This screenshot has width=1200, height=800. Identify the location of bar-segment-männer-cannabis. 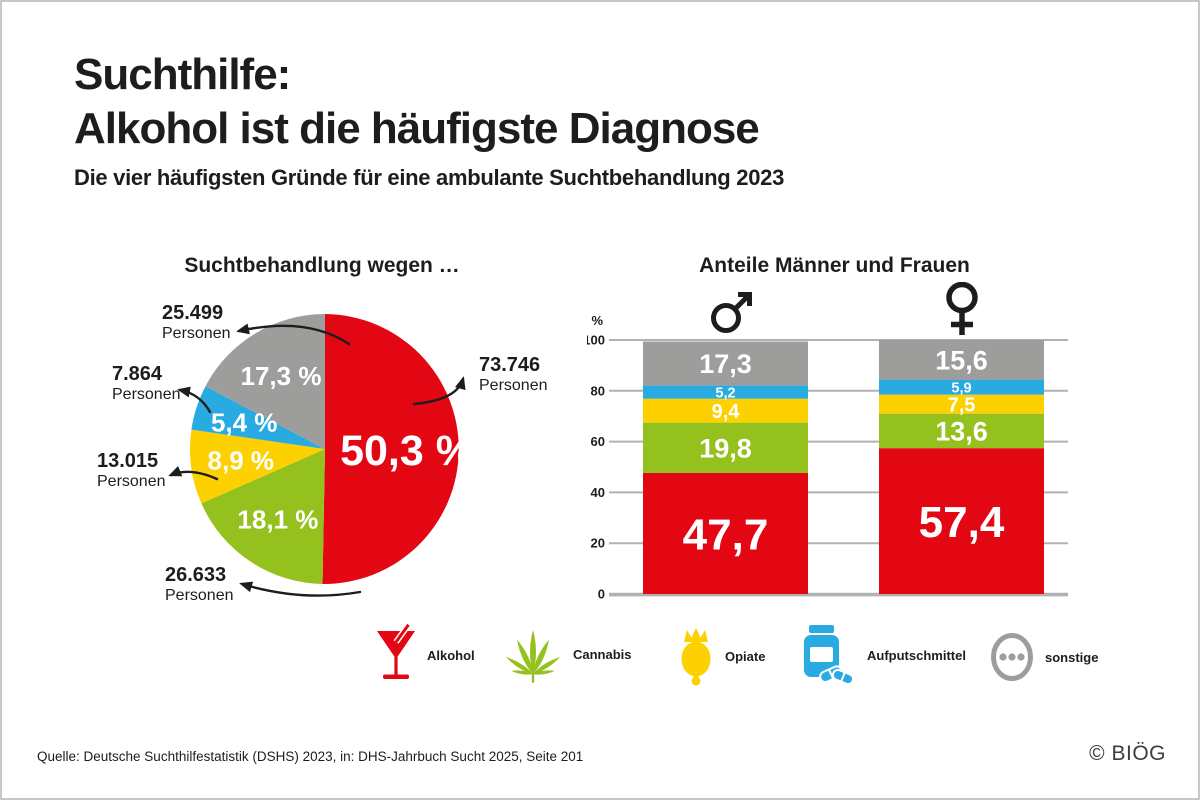
(725, 447).